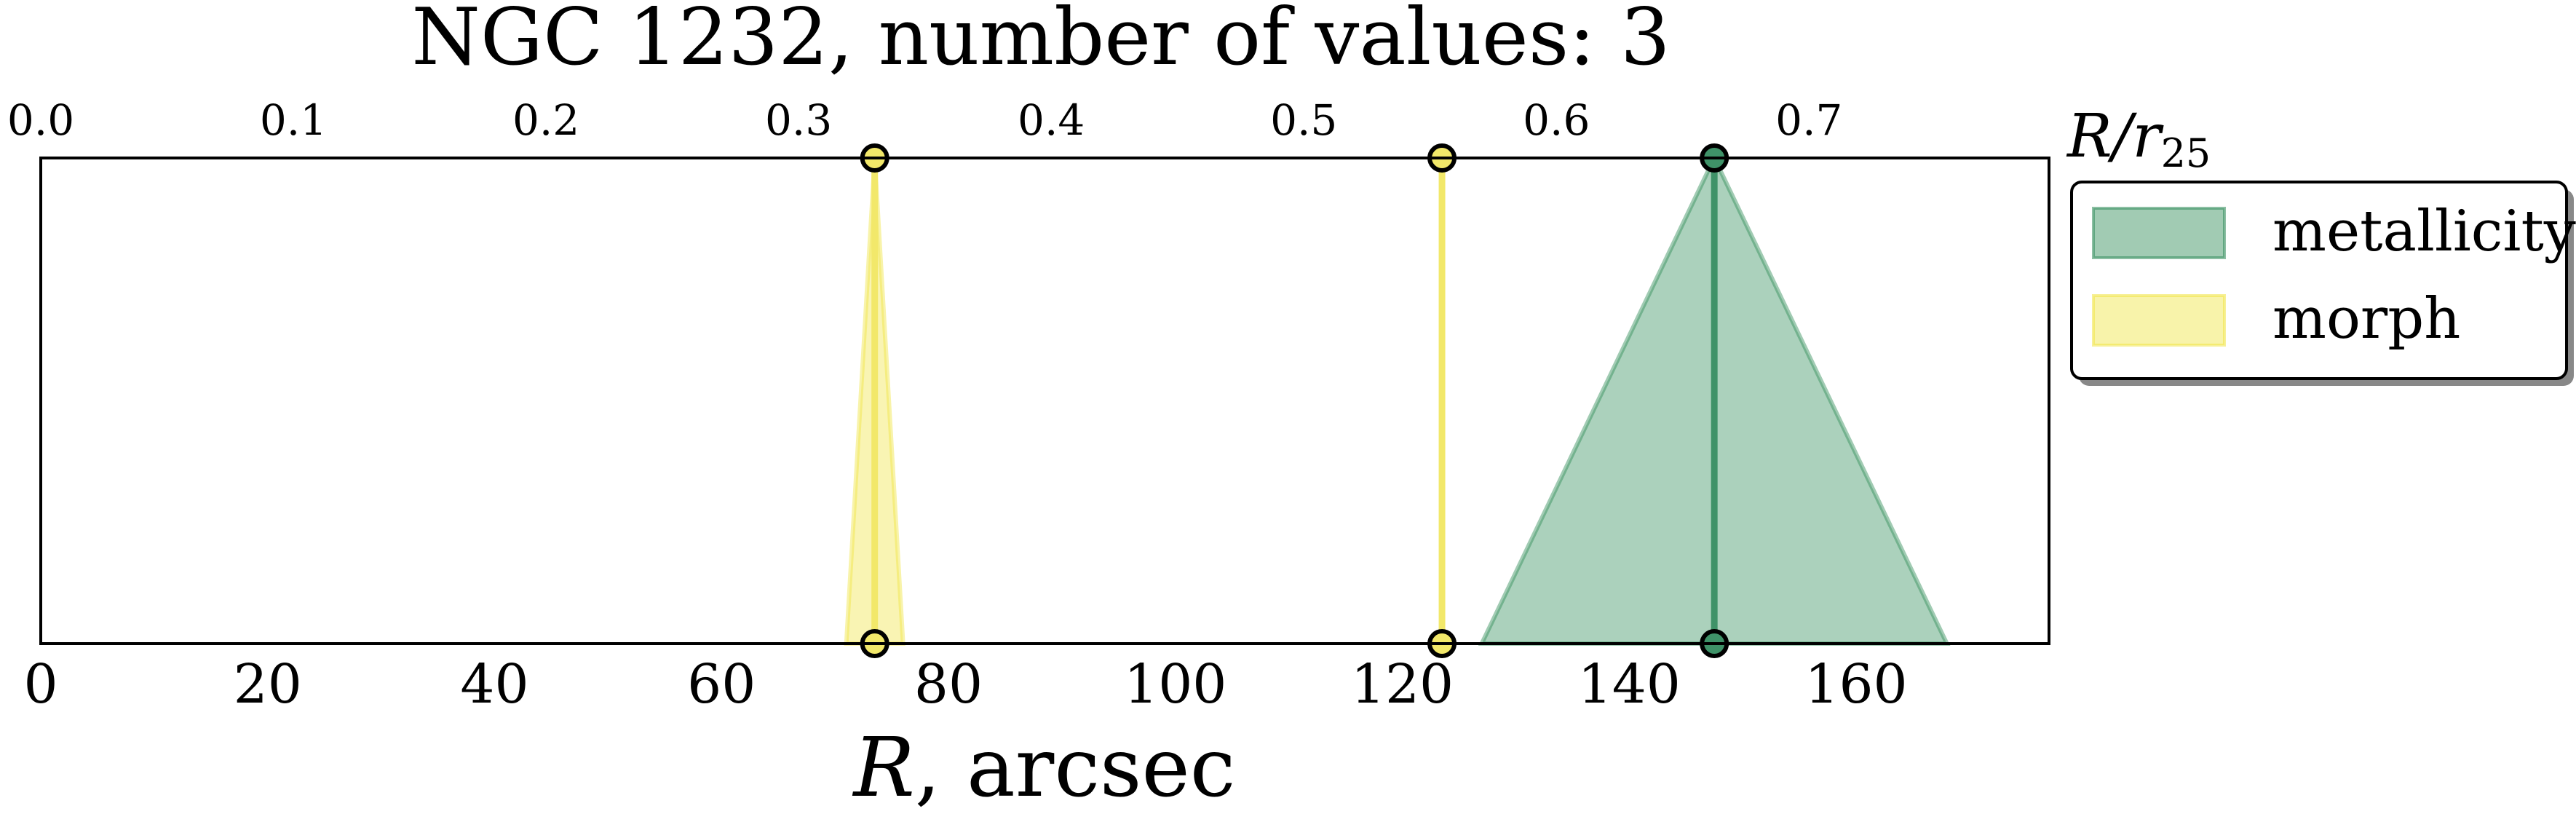 This screenshot has width=2576, height=830. What do you see at coordinates (1629, 684) in the screenshot?
I see `x-tick-label-7: 140` at bounding box center [1629, 684].